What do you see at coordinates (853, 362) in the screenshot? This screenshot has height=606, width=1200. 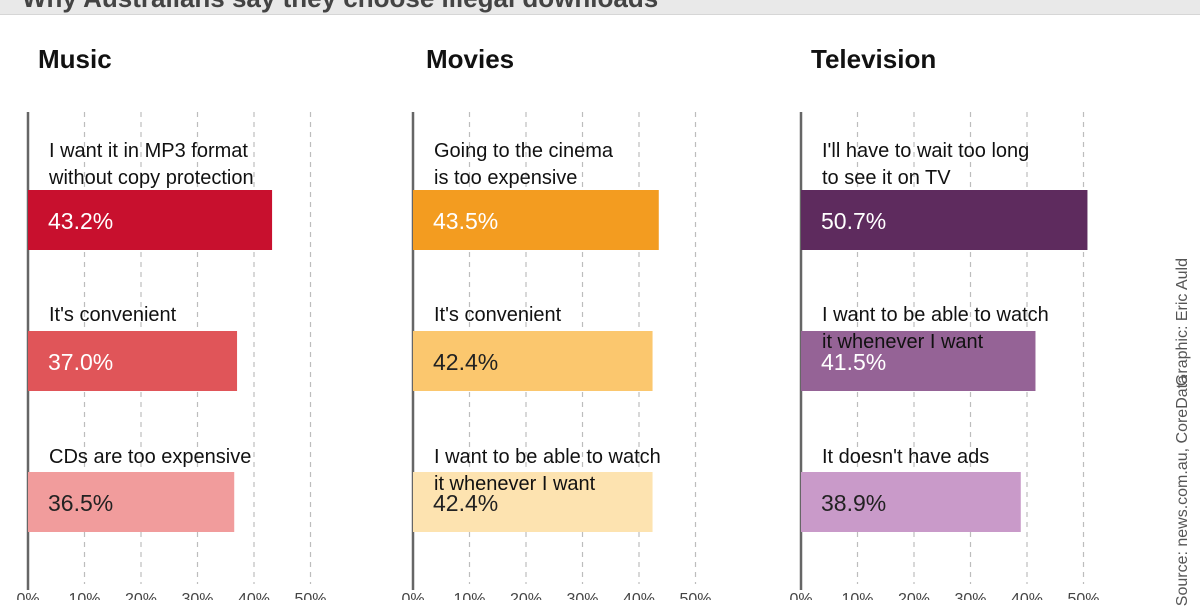 I see `value-label: 41.5%` at bounding box center [853, 362].